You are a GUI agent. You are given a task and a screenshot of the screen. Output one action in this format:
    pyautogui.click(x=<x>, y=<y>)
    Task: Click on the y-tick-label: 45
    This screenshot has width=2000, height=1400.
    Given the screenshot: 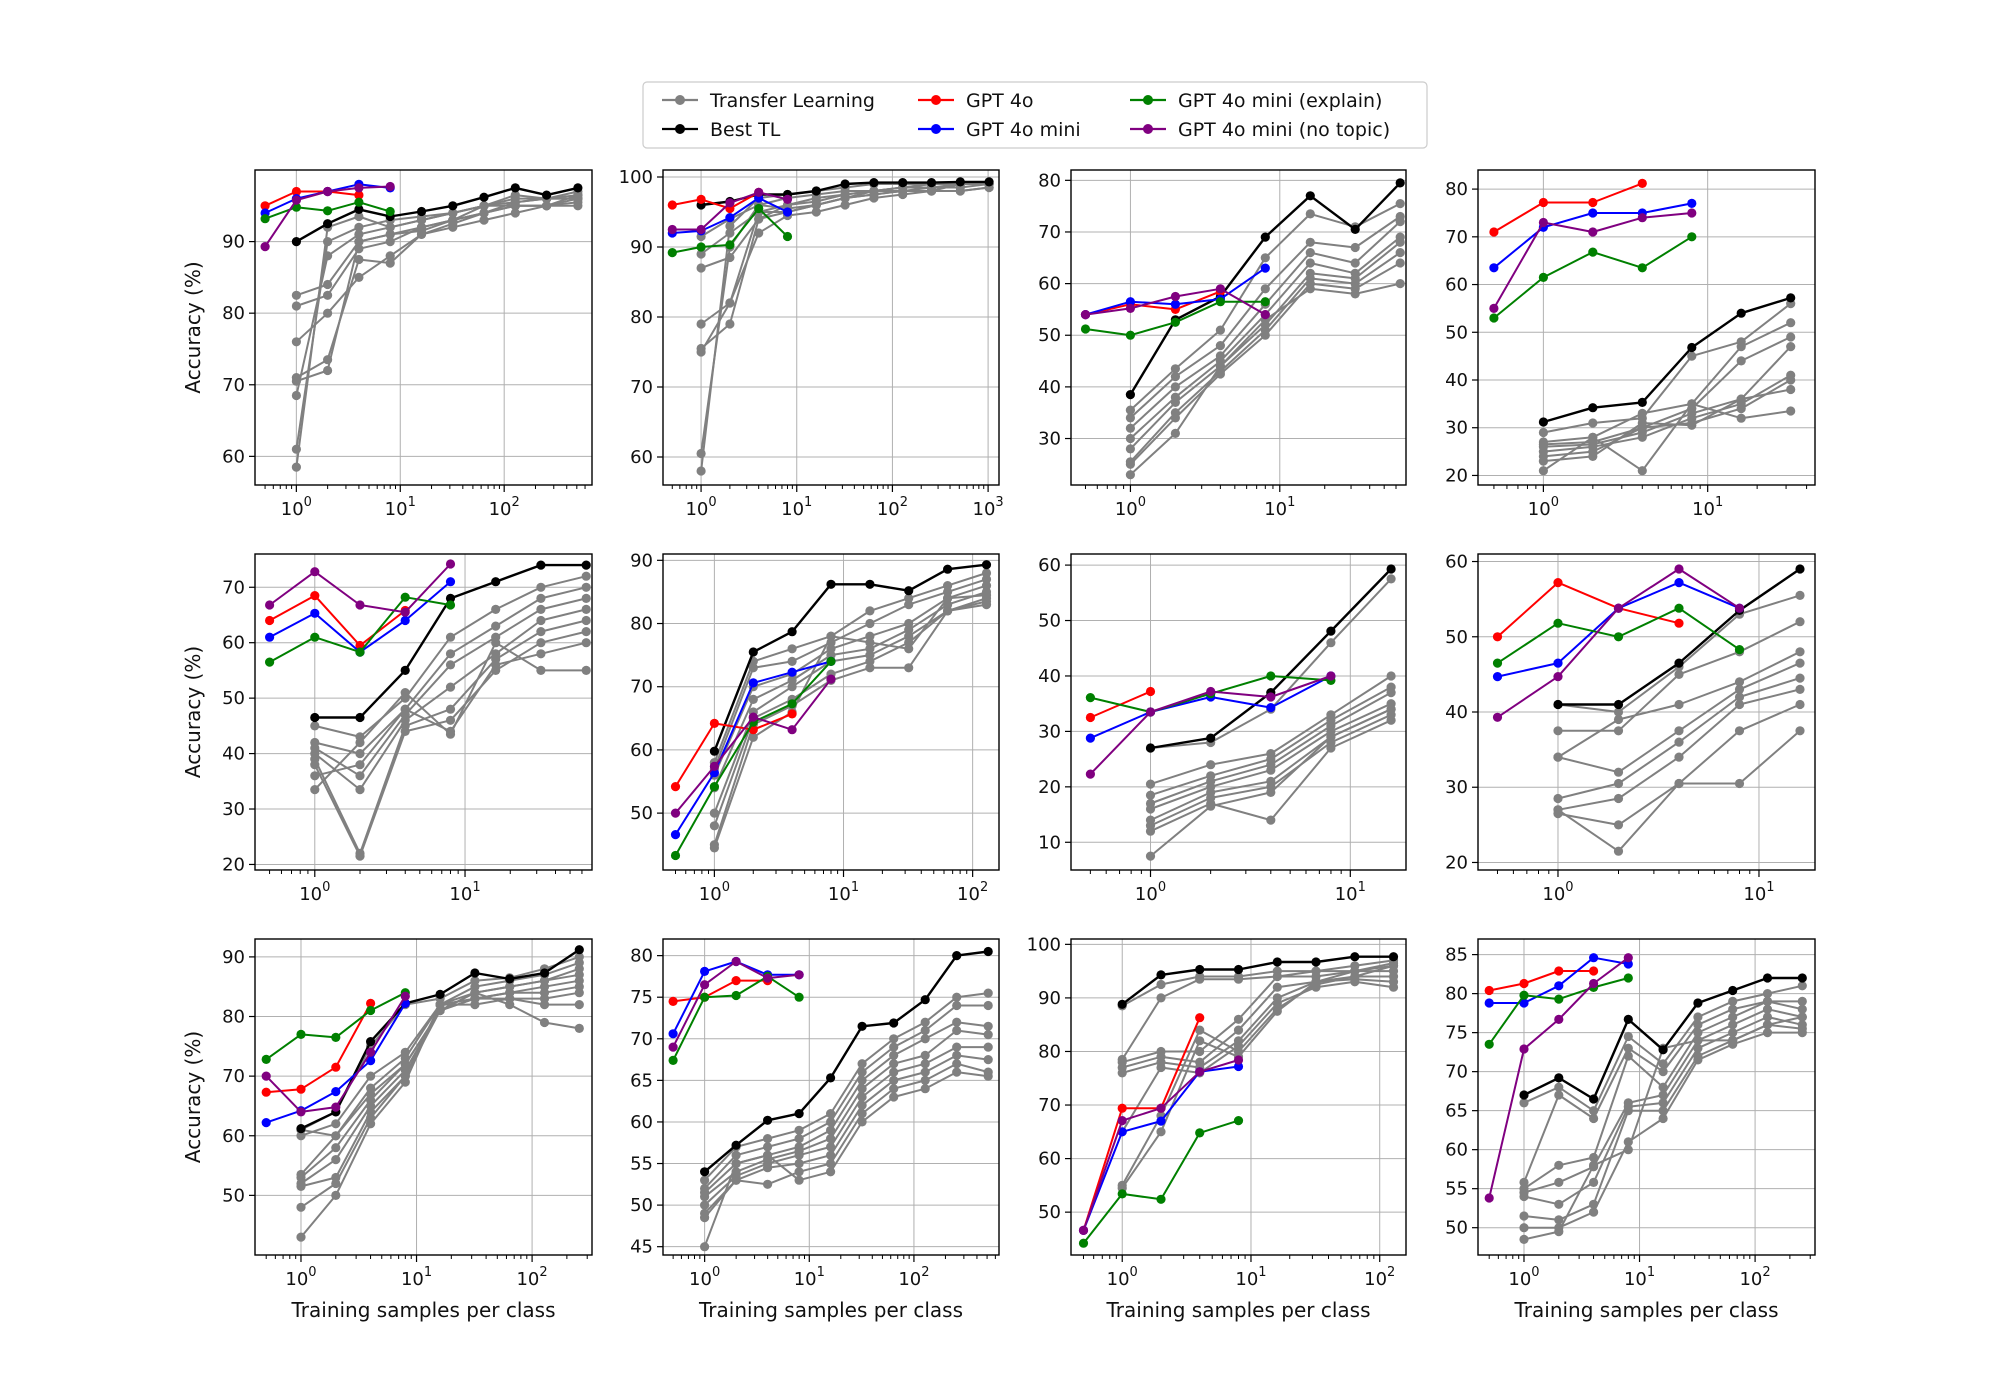 What is the action you would take?
    pyautogui.click(x=641, y=1247)
    